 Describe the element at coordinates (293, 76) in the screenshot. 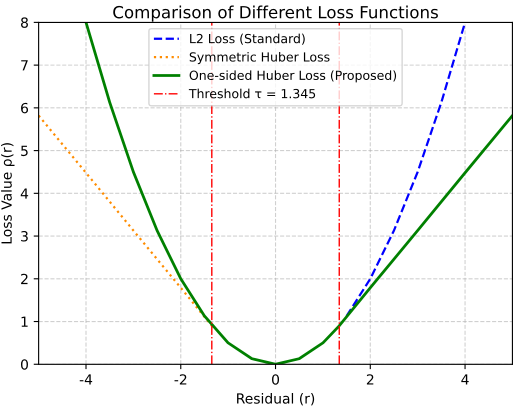

I see `legend-label: One-sided Huber Loss (Proposed)` at that location.